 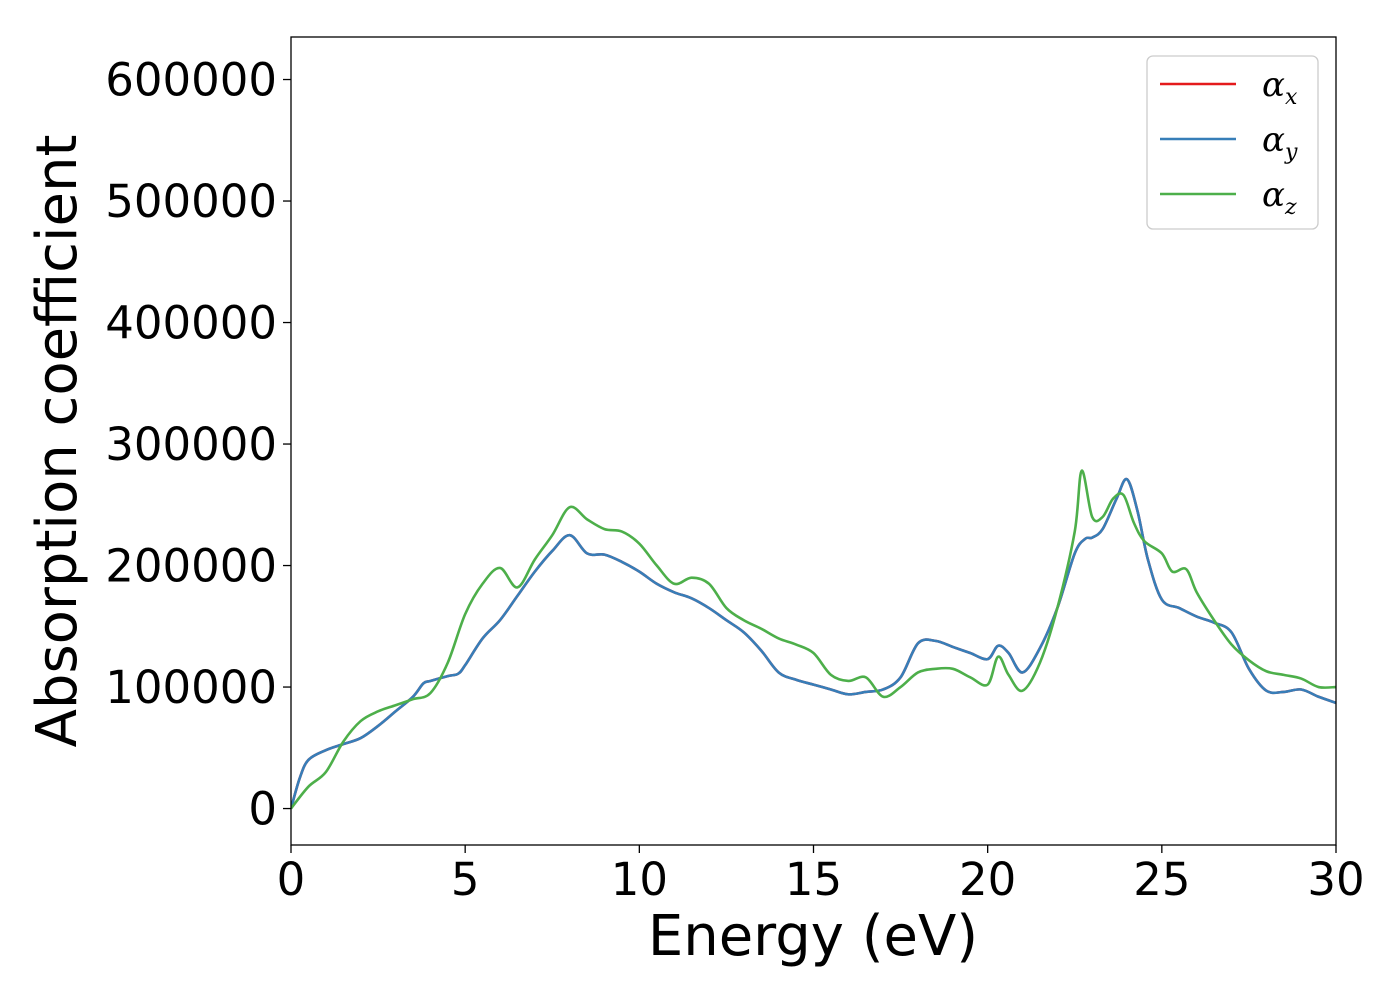 What do you see at coordinates (262, 809) in the screenshot?
I see `y-tick-label: 0` at bounding box center [262, 809].